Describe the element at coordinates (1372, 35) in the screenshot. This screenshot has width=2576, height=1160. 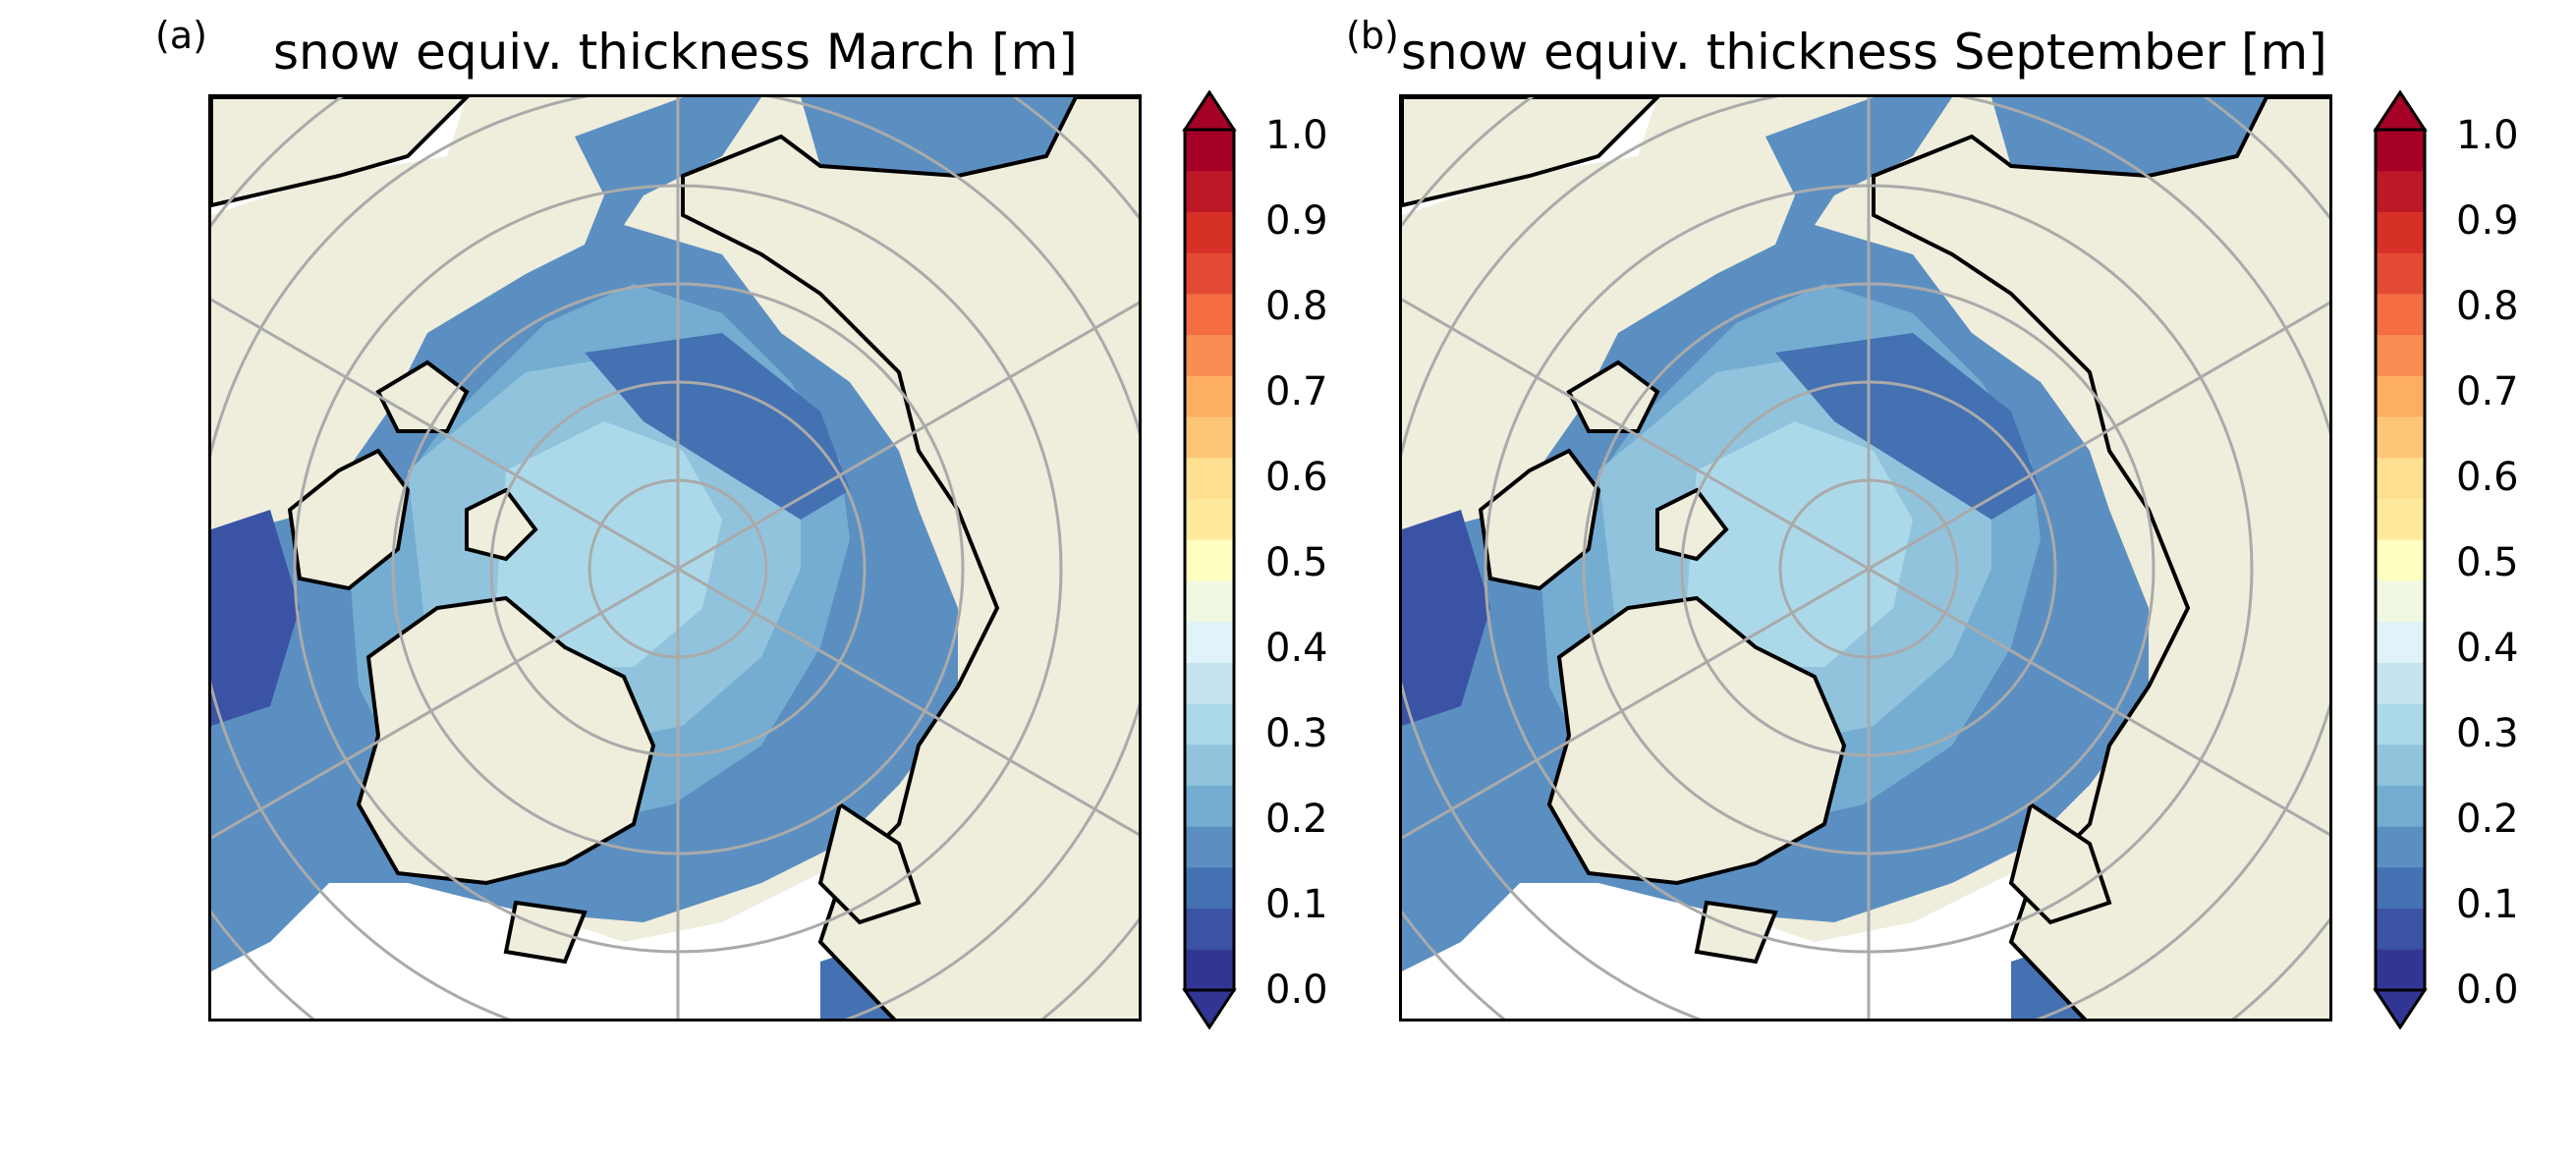
I see `panel-label-b: (b)` at that location.